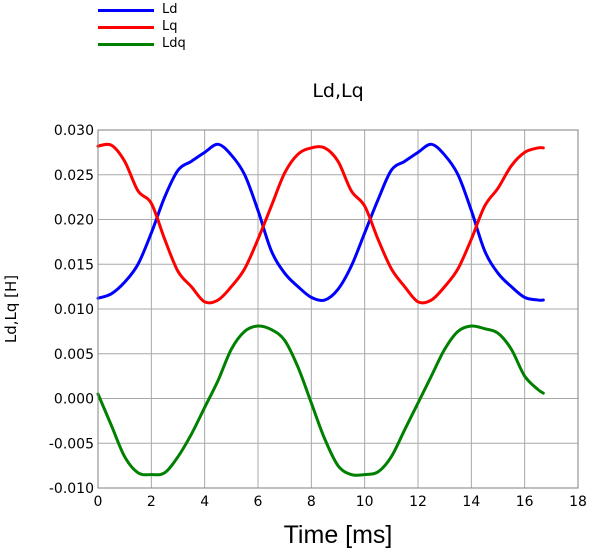 This screenshot has height=558, width=594. Describe the element at coordinates (74, 355) in the screenshot. I see `y-tick-label: 0.005` at that location.